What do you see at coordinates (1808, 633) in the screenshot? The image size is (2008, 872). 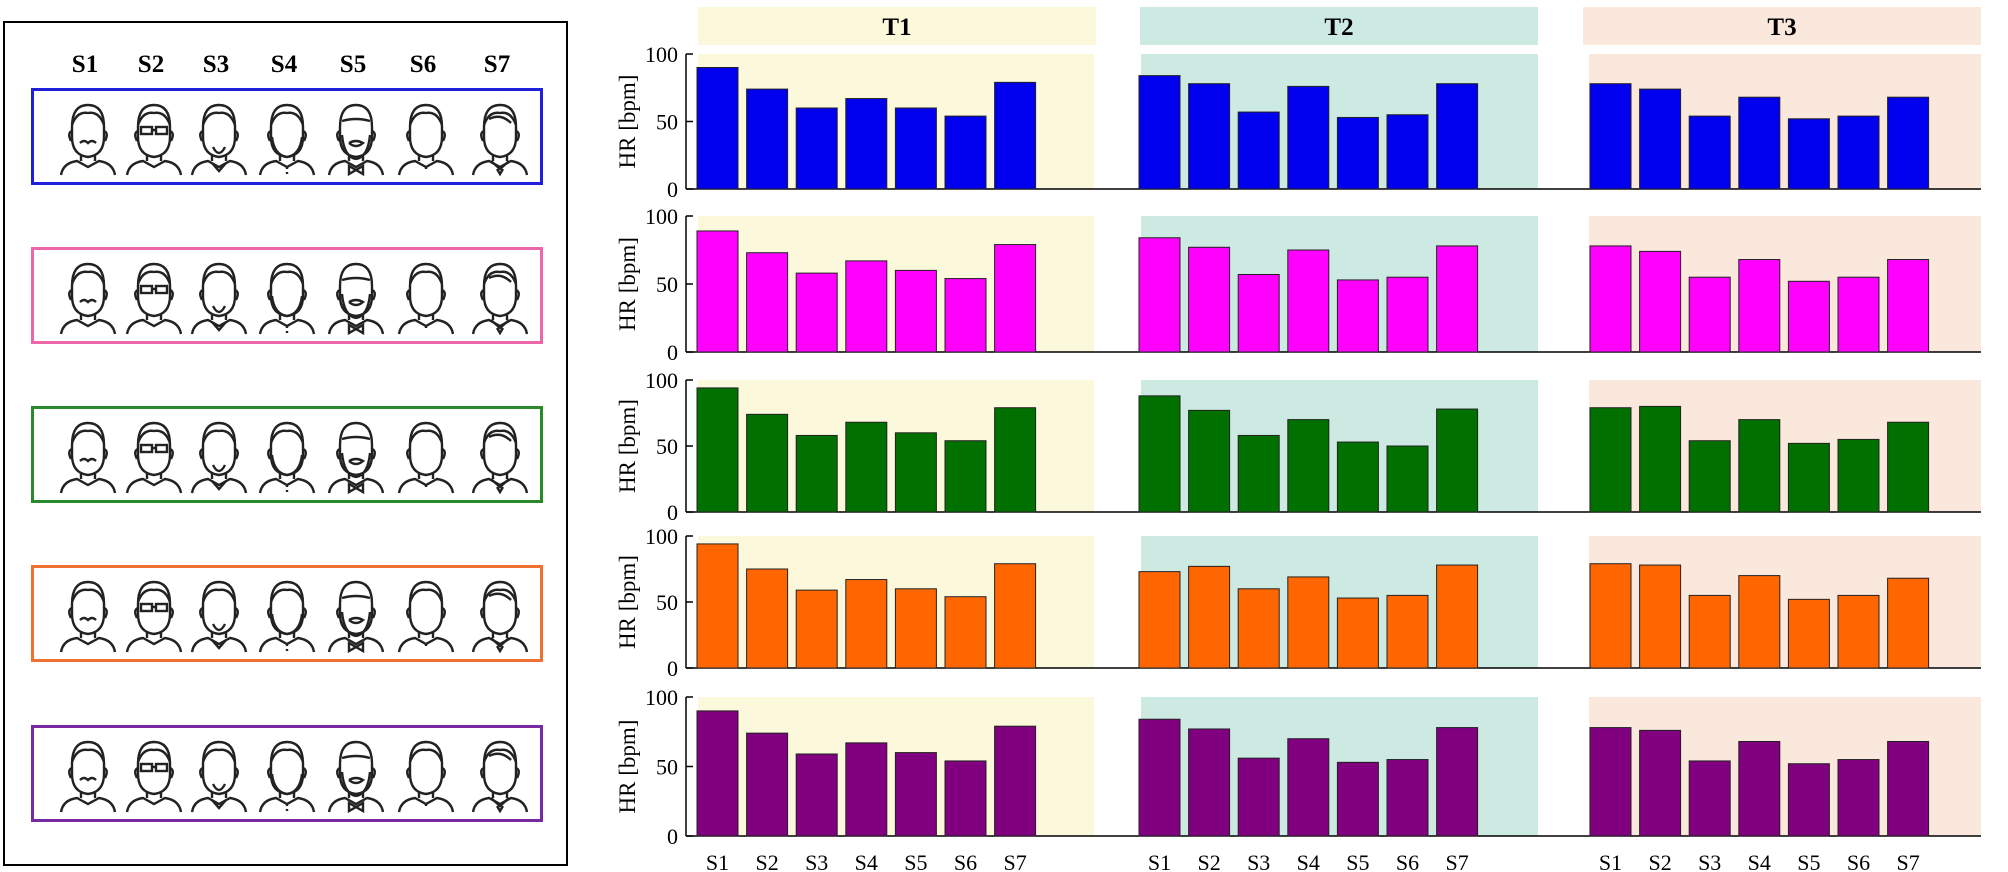 I see `bar-row4-t3-s5` at bounding box center [1808, 633].